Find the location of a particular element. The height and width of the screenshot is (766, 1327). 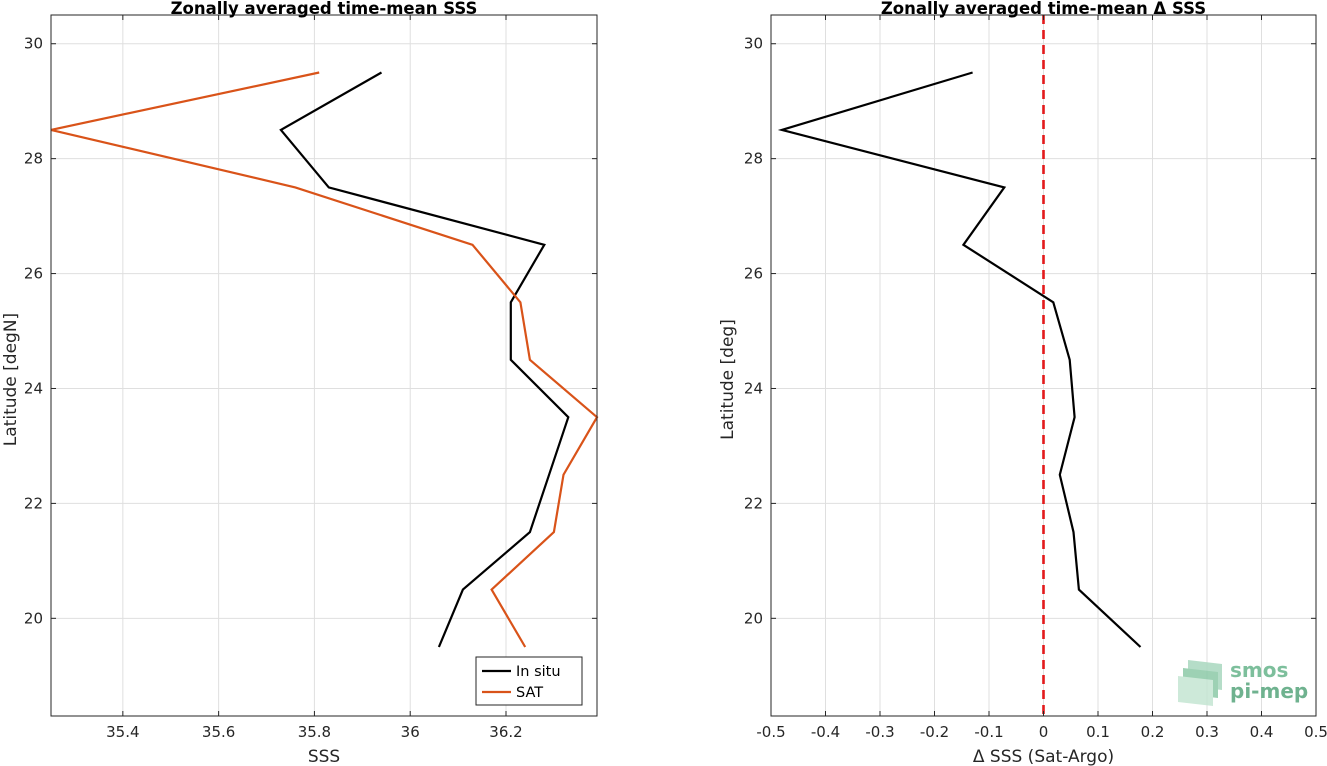

sss-y-tick-label: 24 is located at coordinates (33, 388).